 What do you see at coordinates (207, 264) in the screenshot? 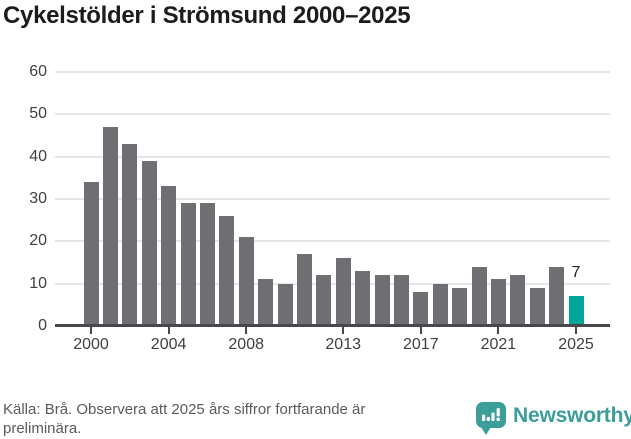
I see `bar-2006` at bounding box center [207, 264].